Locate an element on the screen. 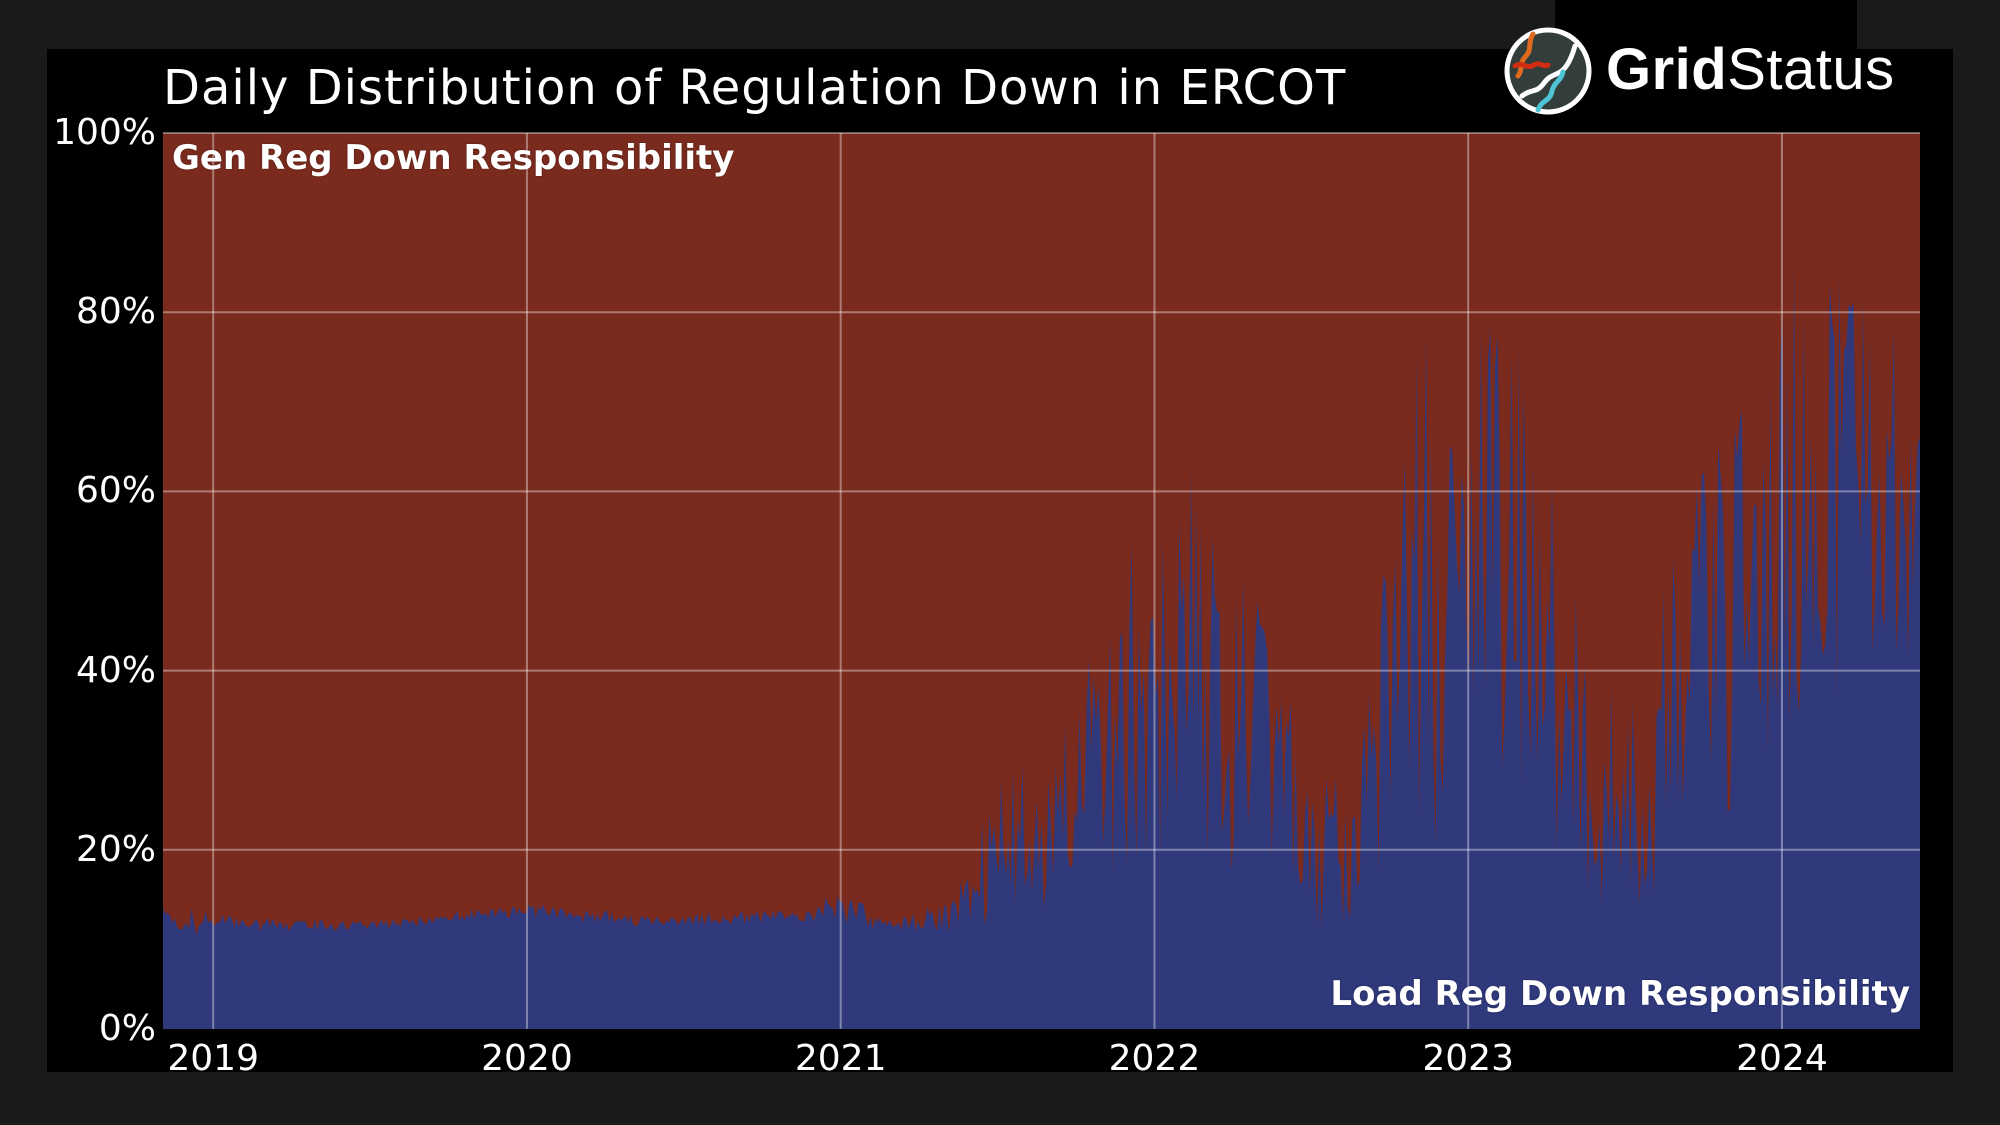 The width and height of the screenshot is (2000, 1125). x-tick-label: 2019 is located at coordinates (213, 1058).